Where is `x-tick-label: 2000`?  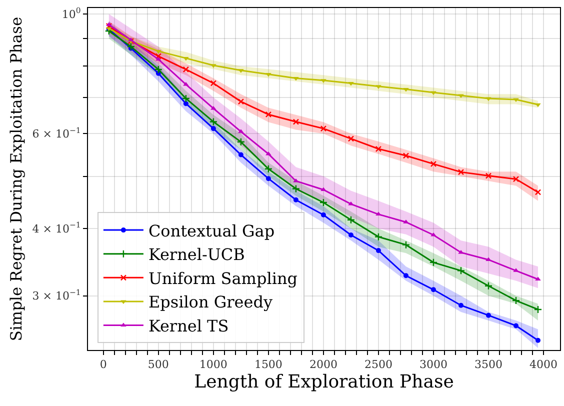 x-tick-label: 2000 is located at coordinates (323, 365).